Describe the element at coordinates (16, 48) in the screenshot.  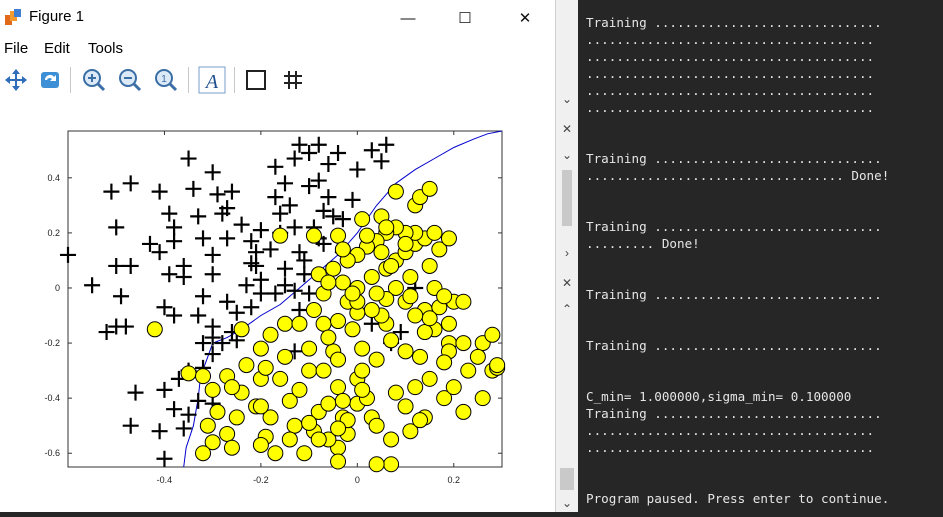
I see `menu-file: File` at that location.